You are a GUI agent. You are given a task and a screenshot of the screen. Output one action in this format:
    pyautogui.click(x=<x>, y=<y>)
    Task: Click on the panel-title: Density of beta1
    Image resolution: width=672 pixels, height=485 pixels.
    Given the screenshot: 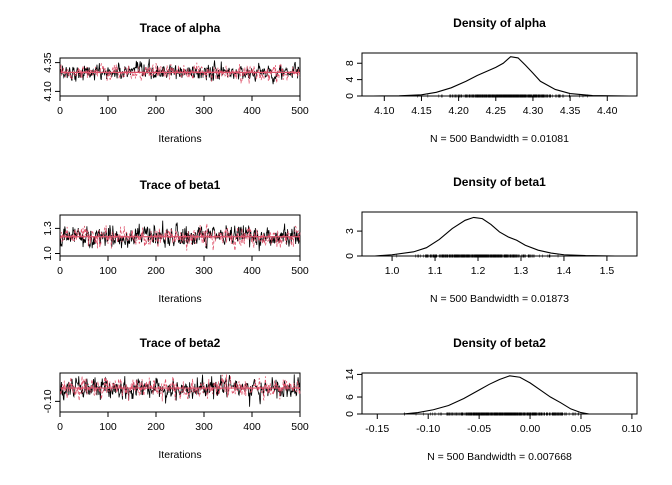 What is the action you would take?
    pyautogui.click(x=499, y=182)
    